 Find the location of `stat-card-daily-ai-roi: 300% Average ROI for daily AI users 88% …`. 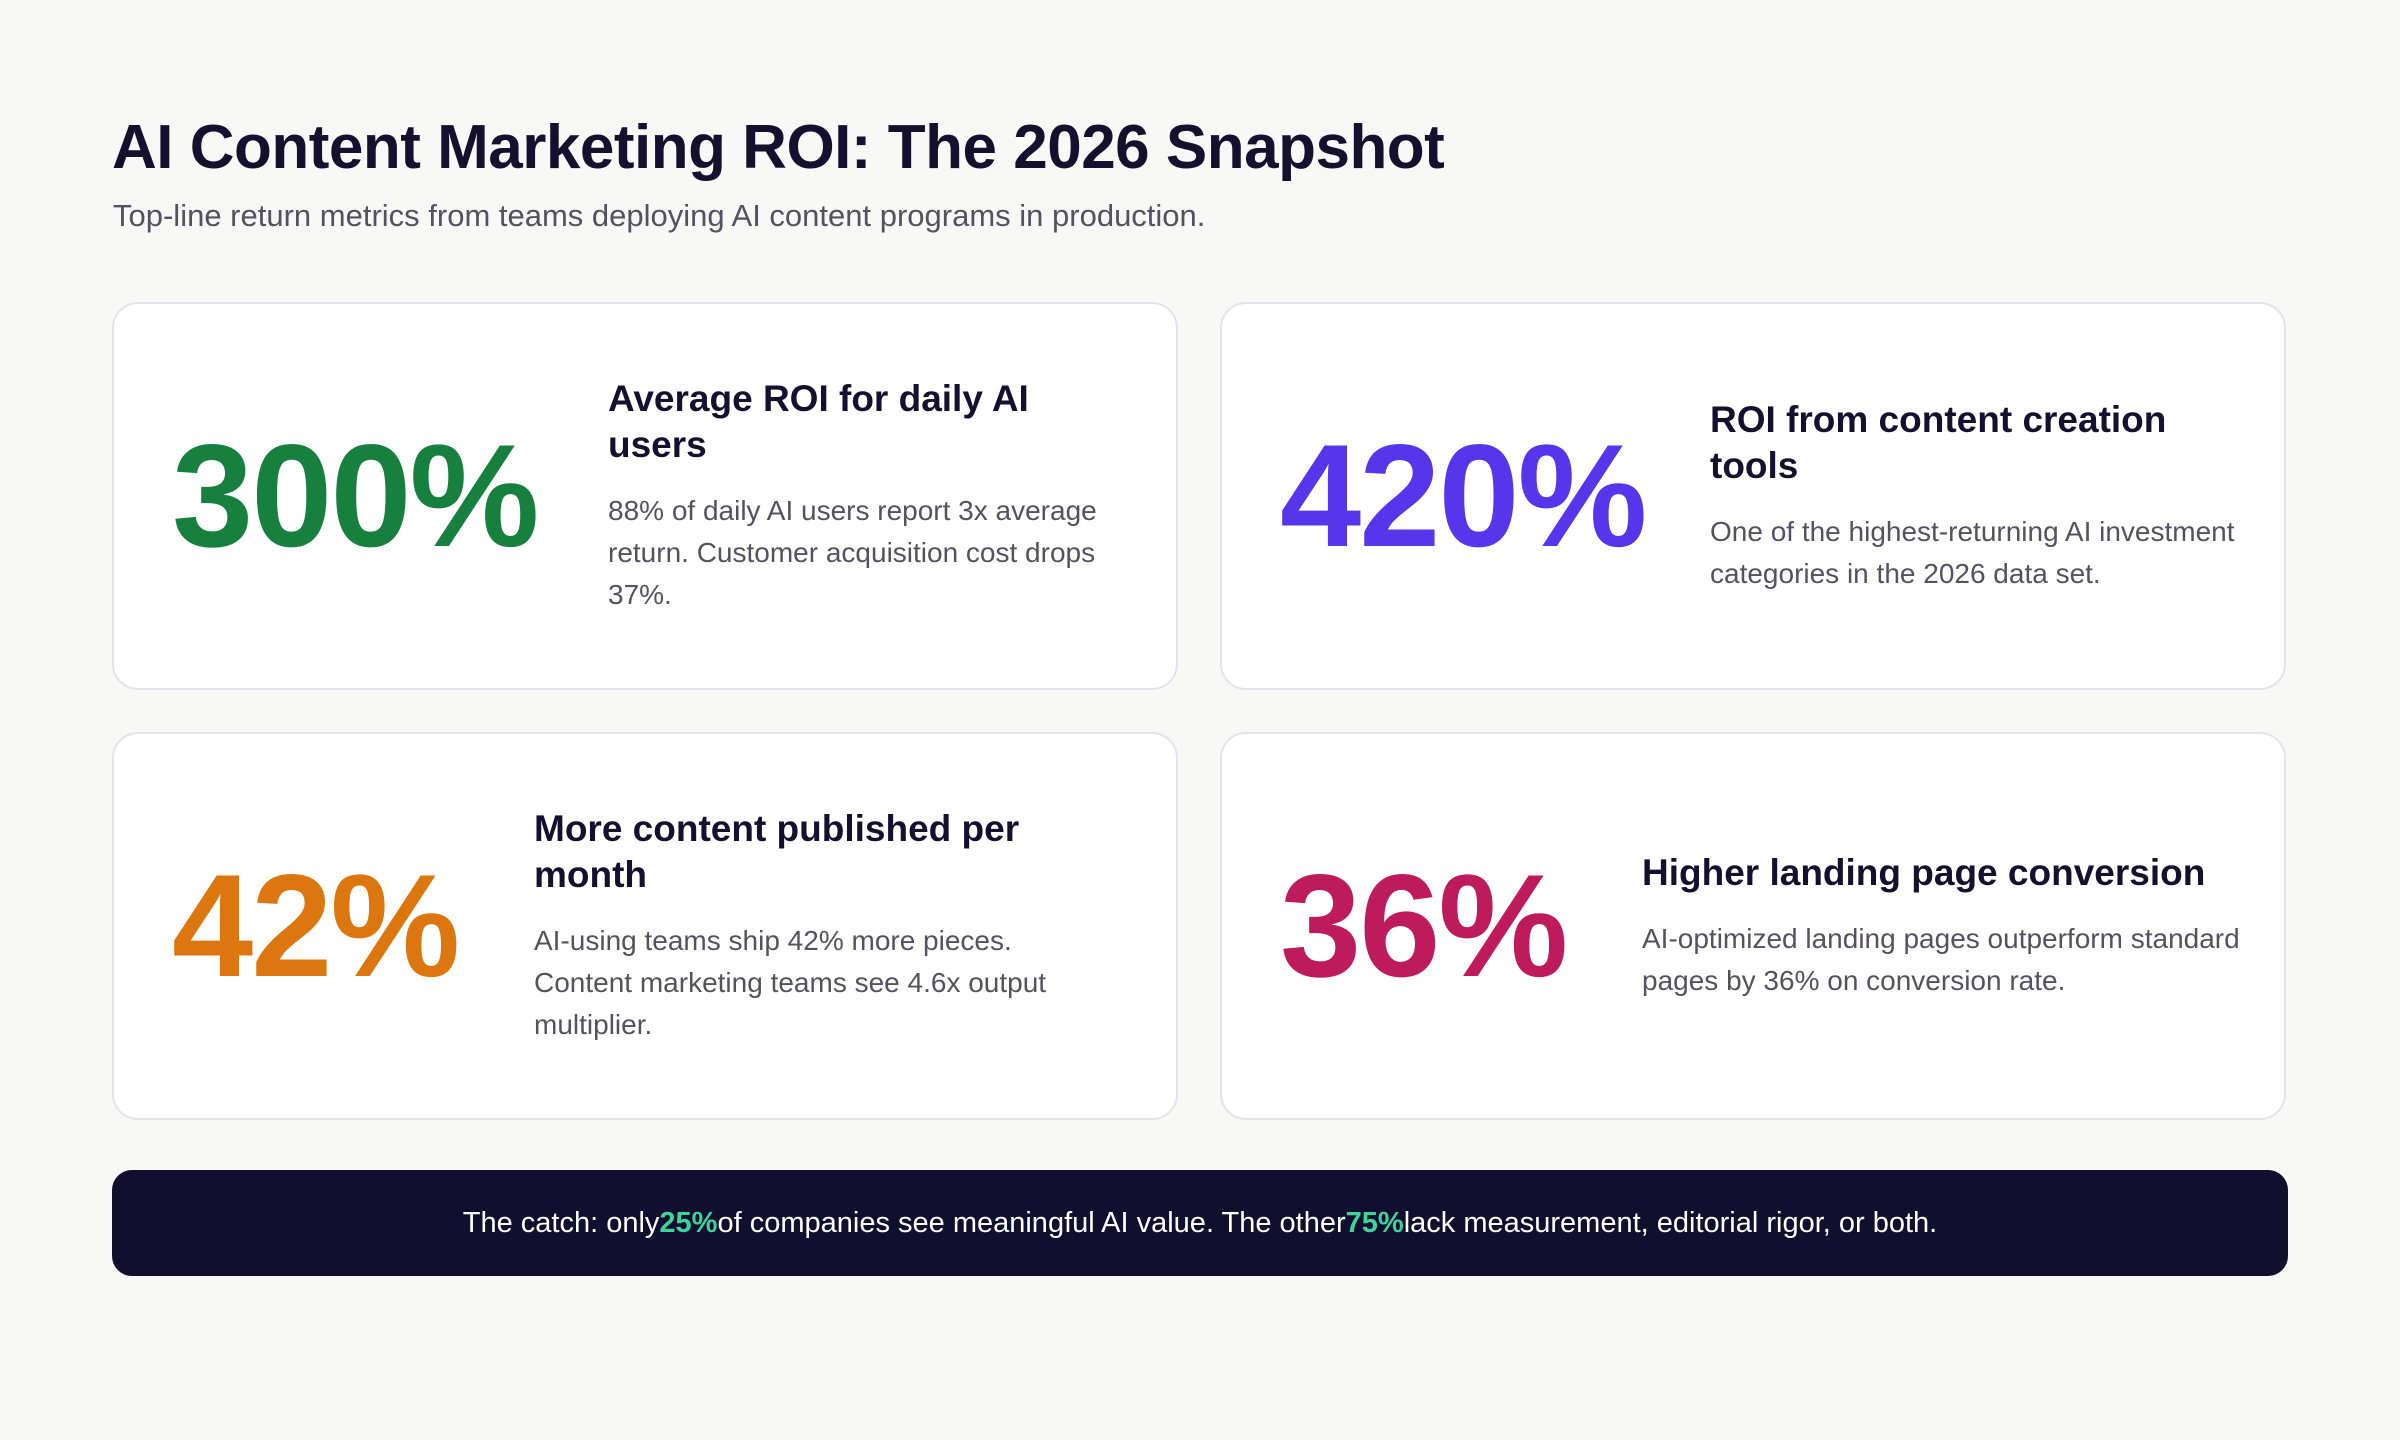

stat-card-daily-ai-roi: 300% Average ROI for daily AI users 88% … is located at coordinates (645, 496).